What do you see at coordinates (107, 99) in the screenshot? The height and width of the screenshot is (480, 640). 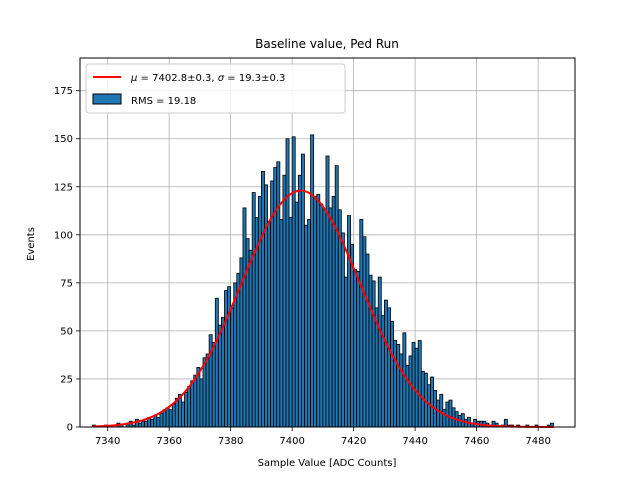 I see `legend-histogram-swatch` at bounding box center [107, 99].